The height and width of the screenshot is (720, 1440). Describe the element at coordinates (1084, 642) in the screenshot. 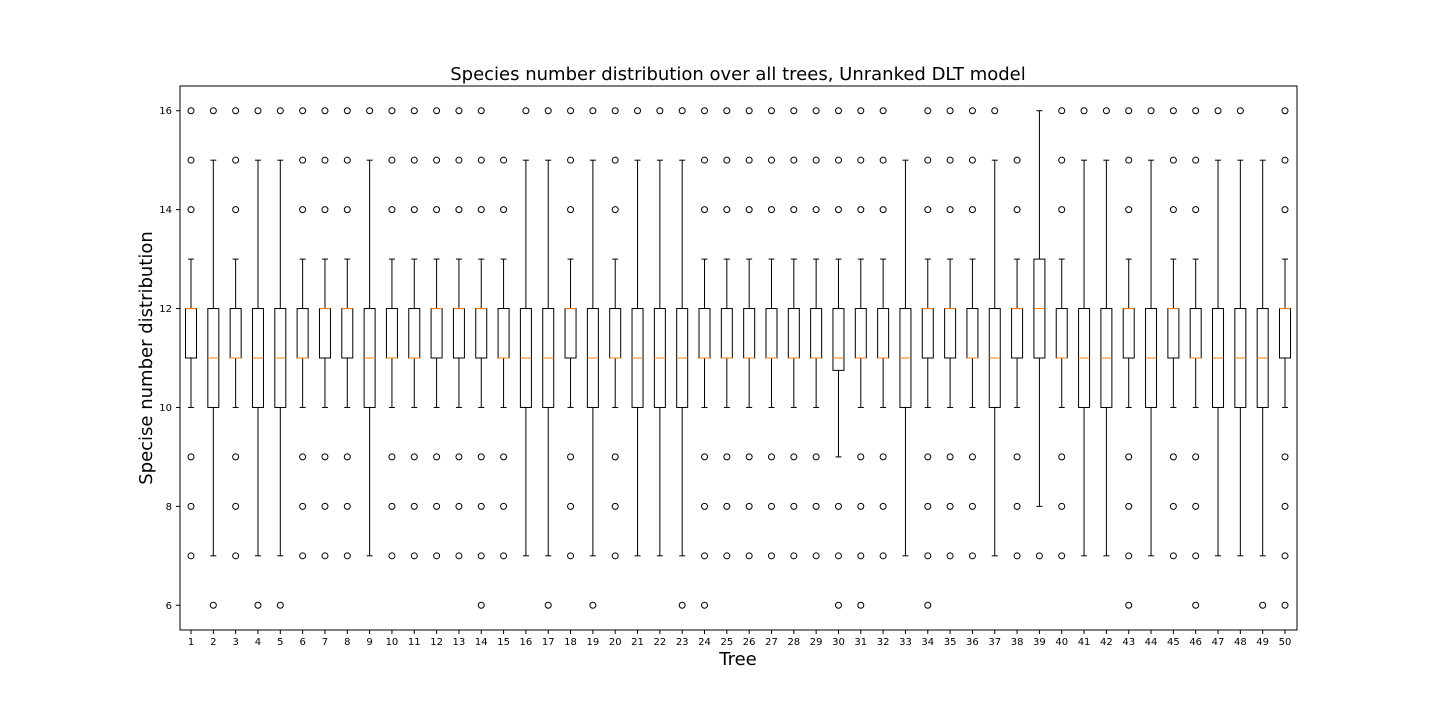

I see `x-tick-label: 41` at that location.